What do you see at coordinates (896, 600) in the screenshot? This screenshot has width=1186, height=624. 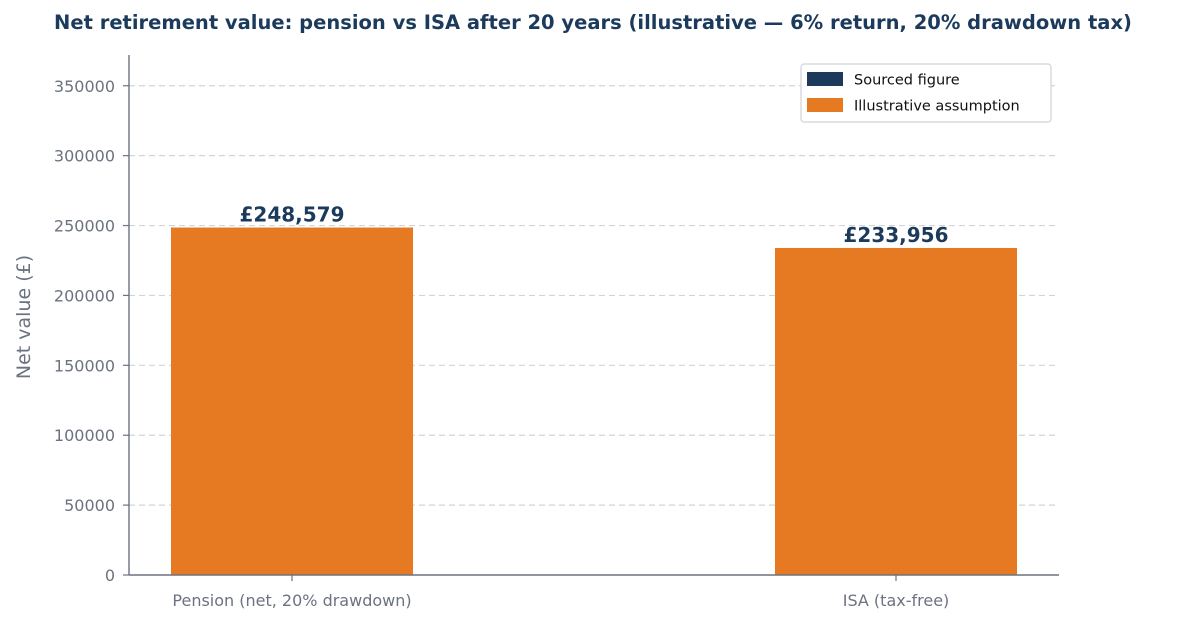 I see `x-tick-label: ISA (tax-free)` at bounding box center [896, 600].